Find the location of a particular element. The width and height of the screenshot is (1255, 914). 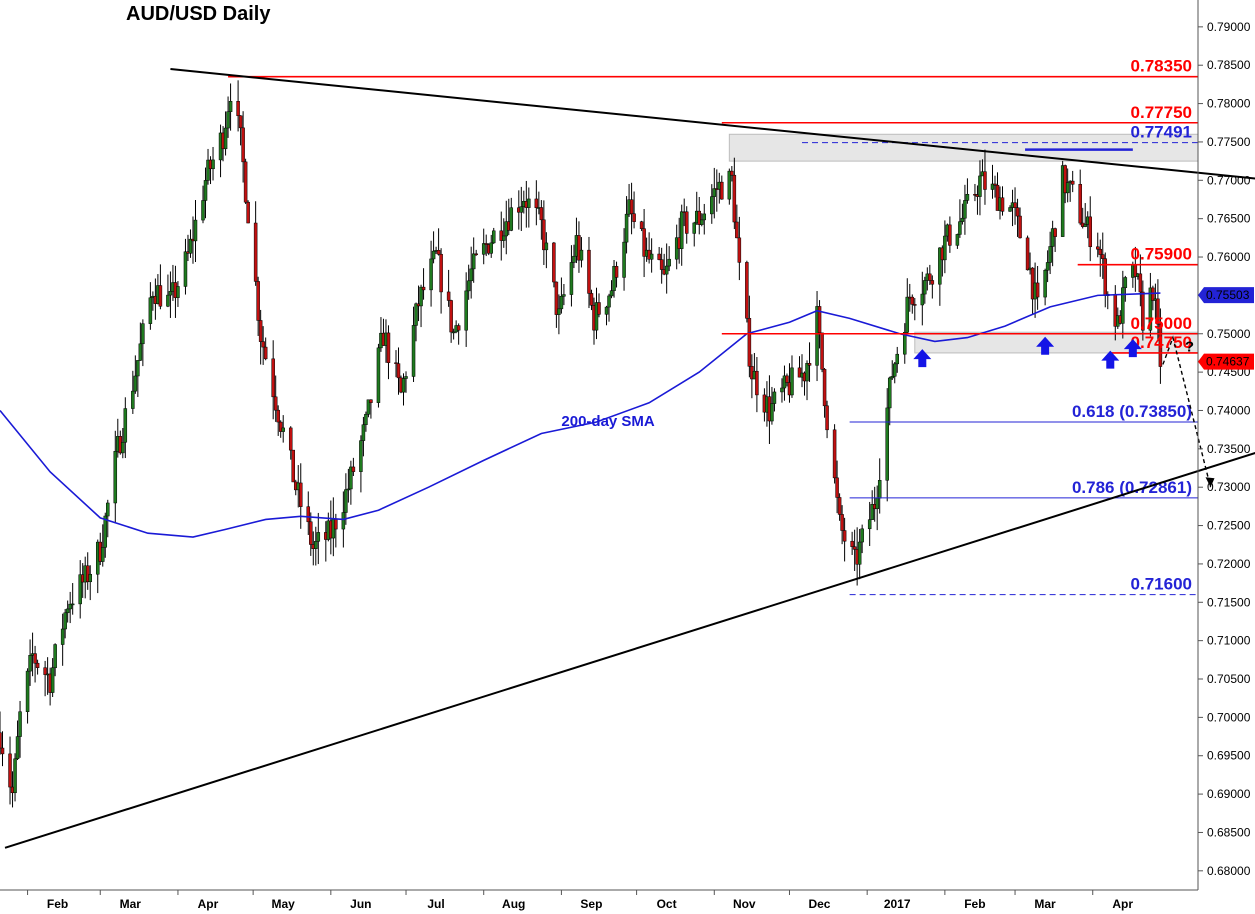

price-badge is located at coordinates (1226, 361).